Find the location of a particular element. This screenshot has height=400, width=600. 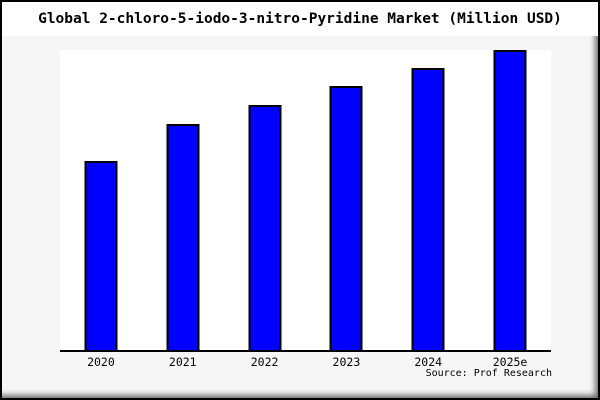

source-note: Source: Prof Research is located at coordinates (488, 373).